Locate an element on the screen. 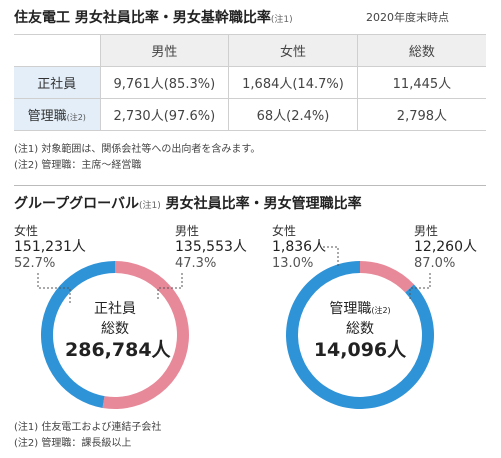 The width and height of the screenshot is (501, 458). chart2-male-pct: 87.0% is located at coordinates (435, 263).